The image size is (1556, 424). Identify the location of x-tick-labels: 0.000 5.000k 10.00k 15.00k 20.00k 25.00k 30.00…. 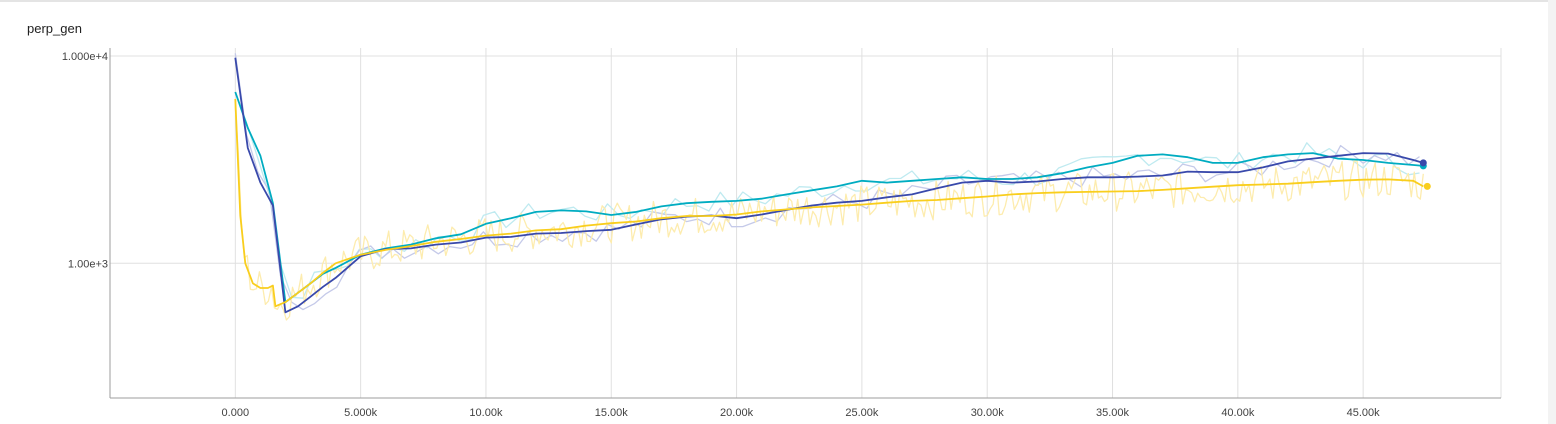
(801, 413).